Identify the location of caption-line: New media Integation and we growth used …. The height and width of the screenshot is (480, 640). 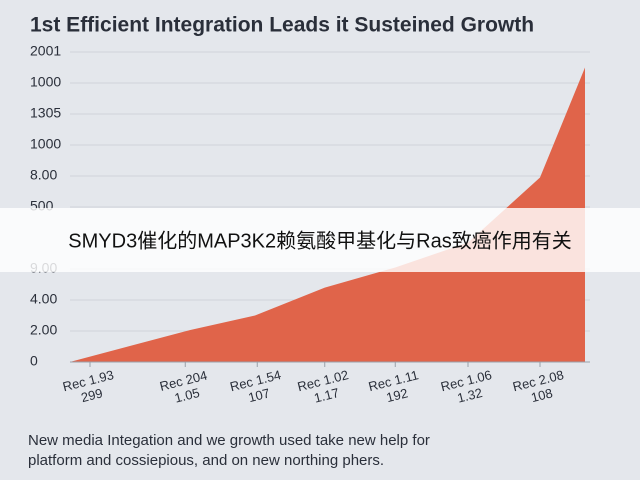
(229, 440).